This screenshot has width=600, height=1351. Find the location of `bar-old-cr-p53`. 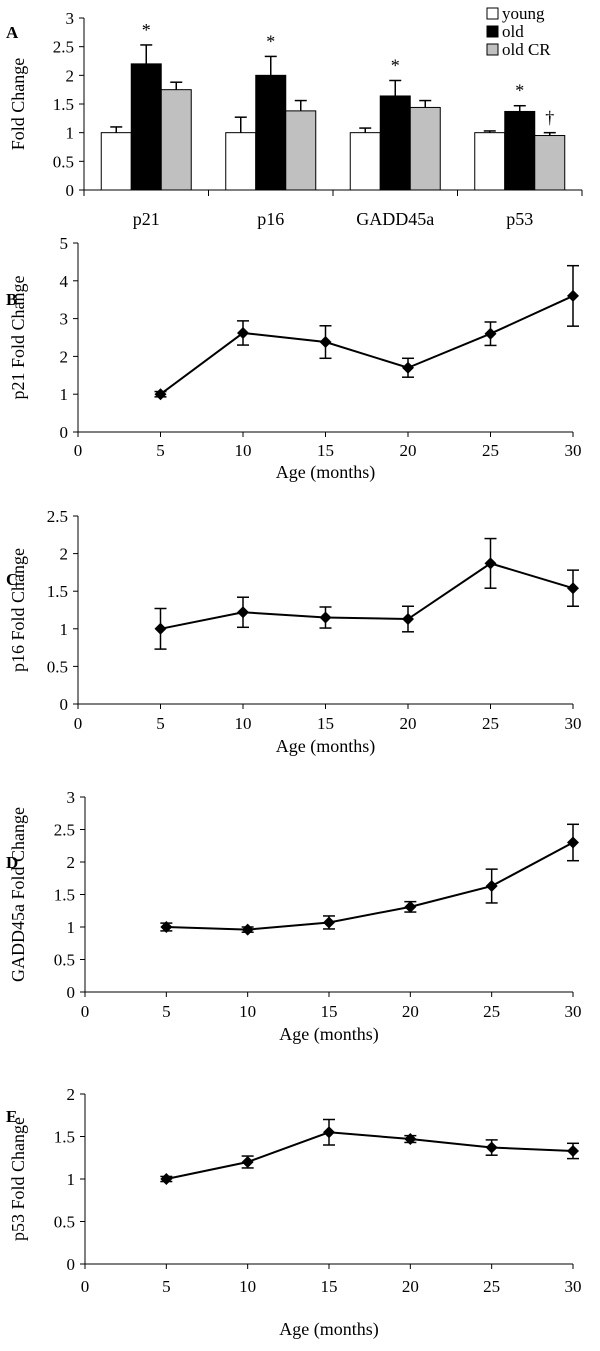

bar-old-cr-p53 is located at coordinates (550, 163).